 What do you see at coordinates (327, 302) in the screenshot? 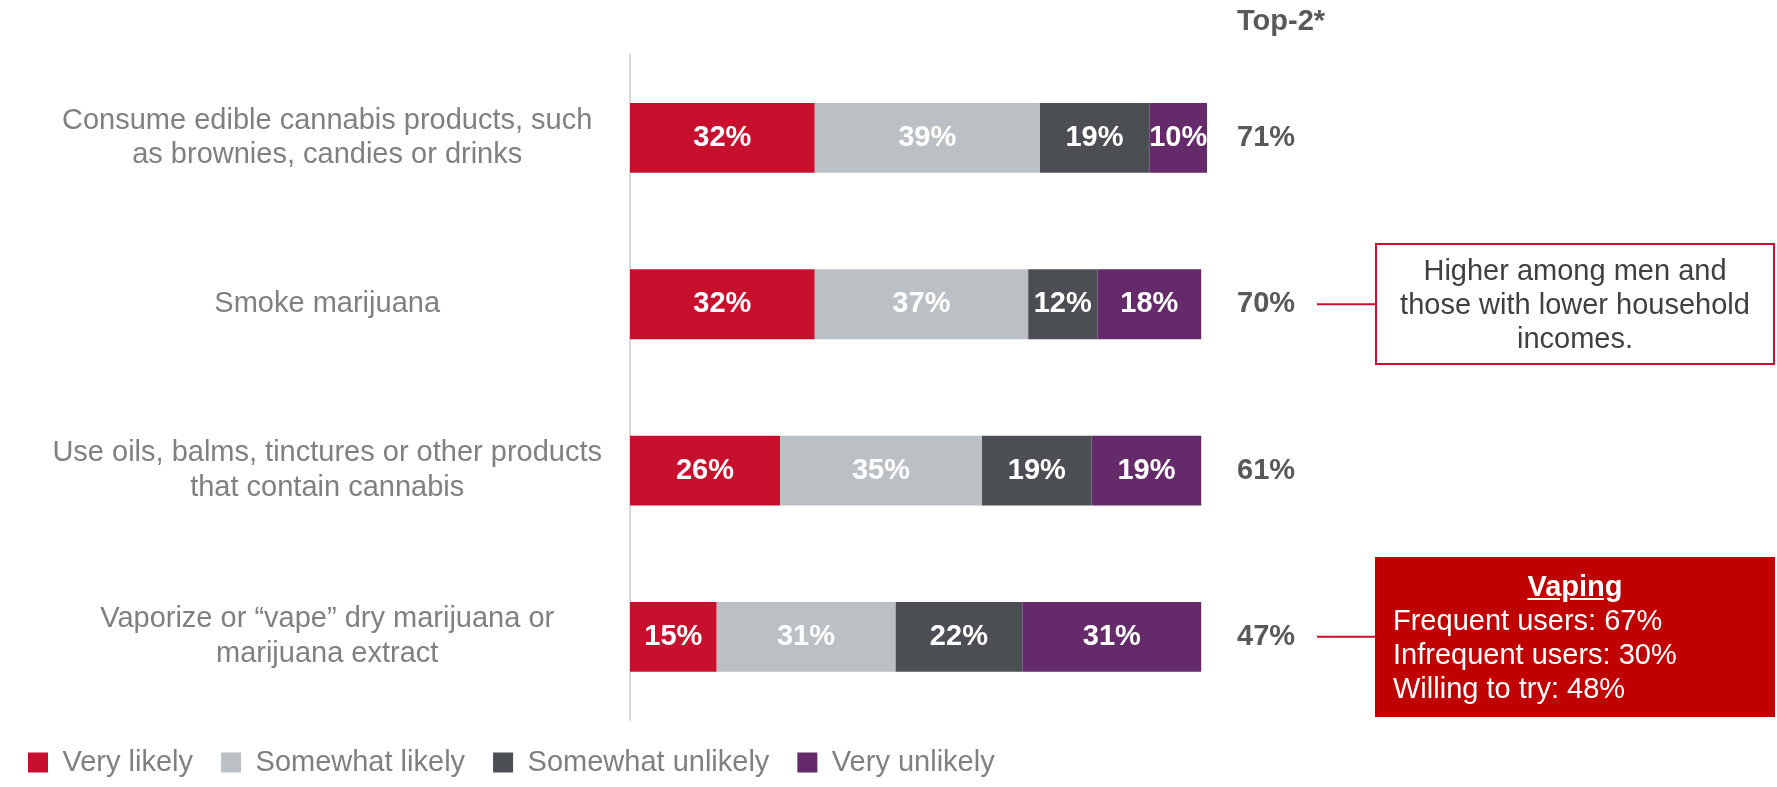
I see `y-tick-label: Smoke marijuana` at bounding box center [327, 302].